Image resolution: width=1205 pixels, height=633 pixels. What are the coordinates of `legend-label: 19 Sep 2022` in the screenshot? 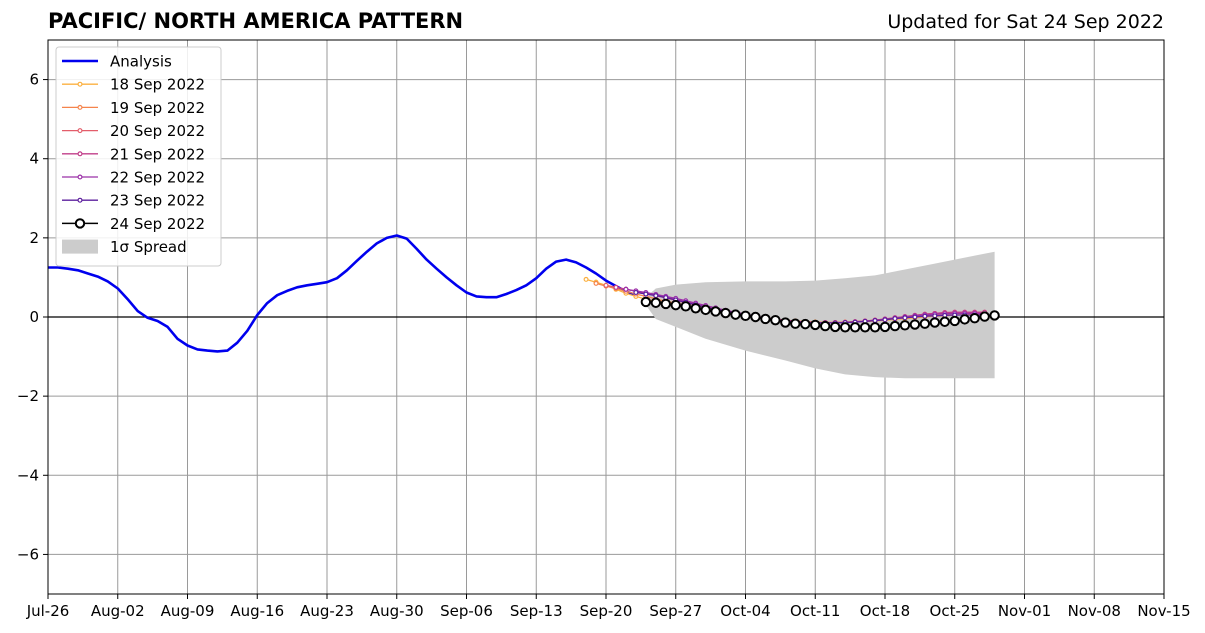 It's located at (157, 108).